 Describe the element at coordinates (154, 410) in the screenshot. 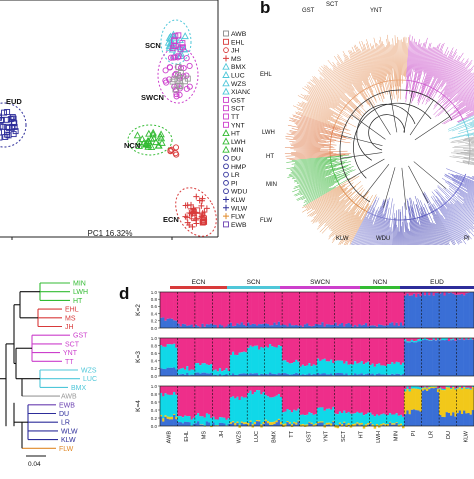

I see `y-tick-label: 0.4` at that location.